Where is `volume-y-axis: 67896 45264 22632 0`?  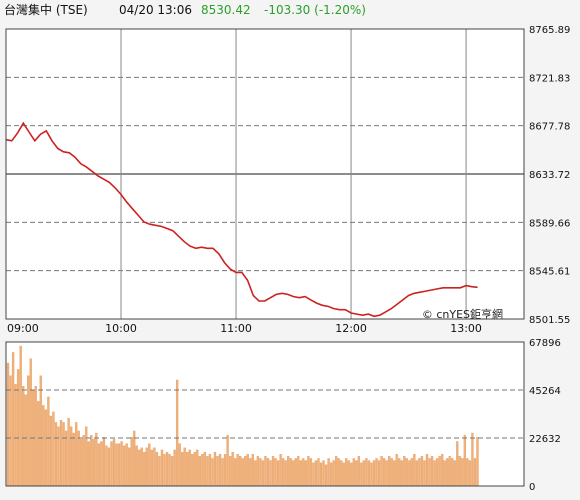 volume-y-axis: 67896 45264 22632 0 is located at coordinates (545, 415).